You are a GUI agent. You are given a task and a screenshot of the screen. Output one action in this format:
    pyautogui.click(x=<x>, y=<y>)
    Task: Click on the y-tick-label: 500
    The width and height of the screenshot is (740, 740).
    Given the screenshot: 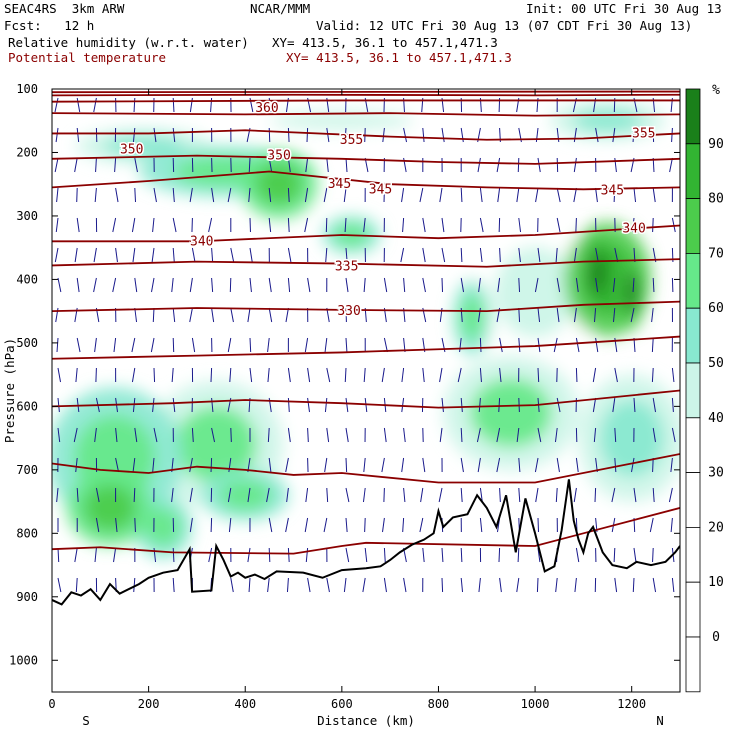 What is the action you would take?
    pyautogui.click(x=27, y=343)
    